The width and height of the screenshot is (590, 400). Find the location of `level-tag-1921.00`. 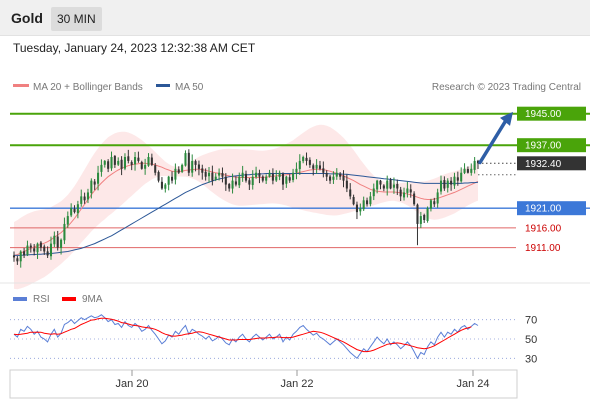

level-tag-1921.00 is located at coordinates (551, 208).